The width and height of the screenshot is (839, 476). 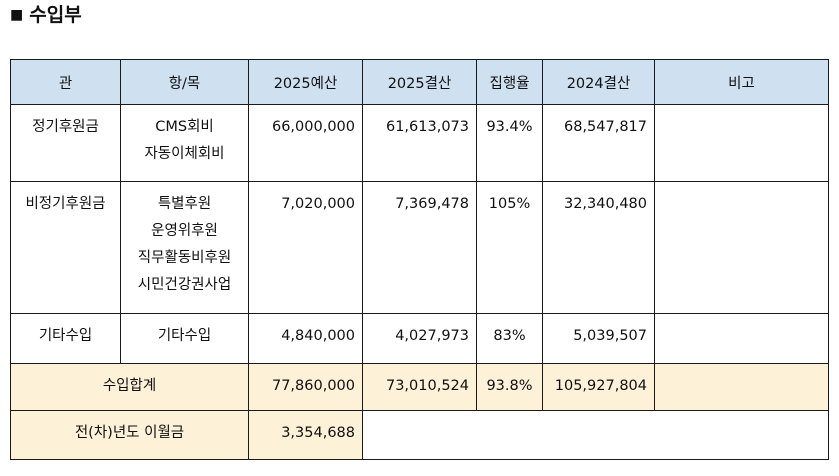 I want to click on item-label: 기타수입, so click(x=184, y=336).